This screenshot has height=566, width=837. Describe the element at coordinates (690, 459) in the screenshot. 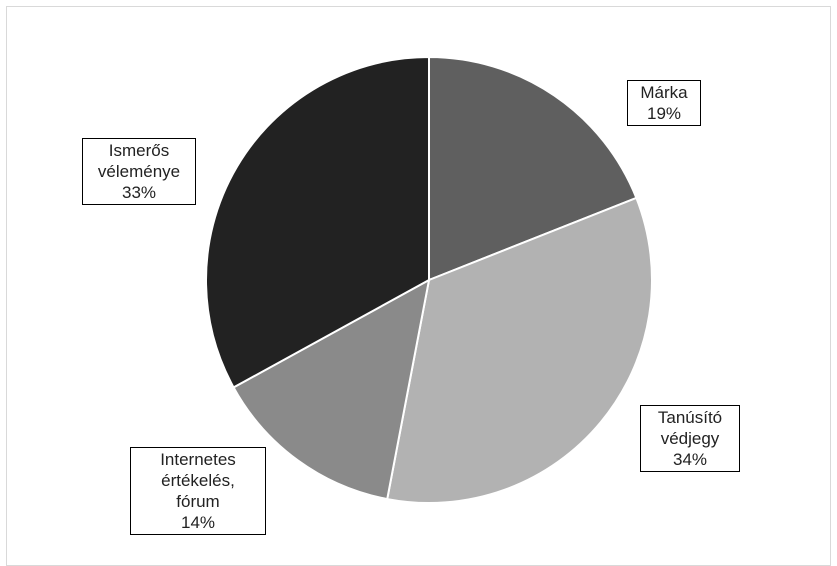

I see `slice-label-tanusito-value: 34%` at that location.